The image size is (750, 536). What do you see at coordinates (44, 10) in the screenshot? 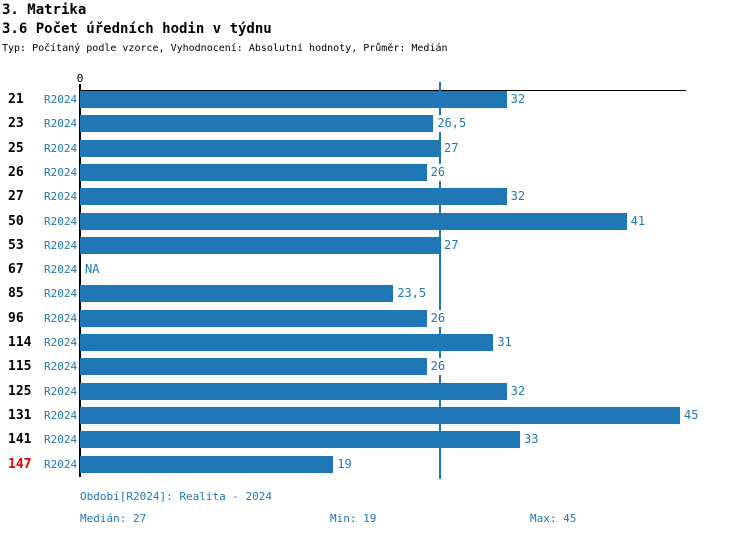
I see `report-title: 3. Matrika` at bounding box center [44, 10].